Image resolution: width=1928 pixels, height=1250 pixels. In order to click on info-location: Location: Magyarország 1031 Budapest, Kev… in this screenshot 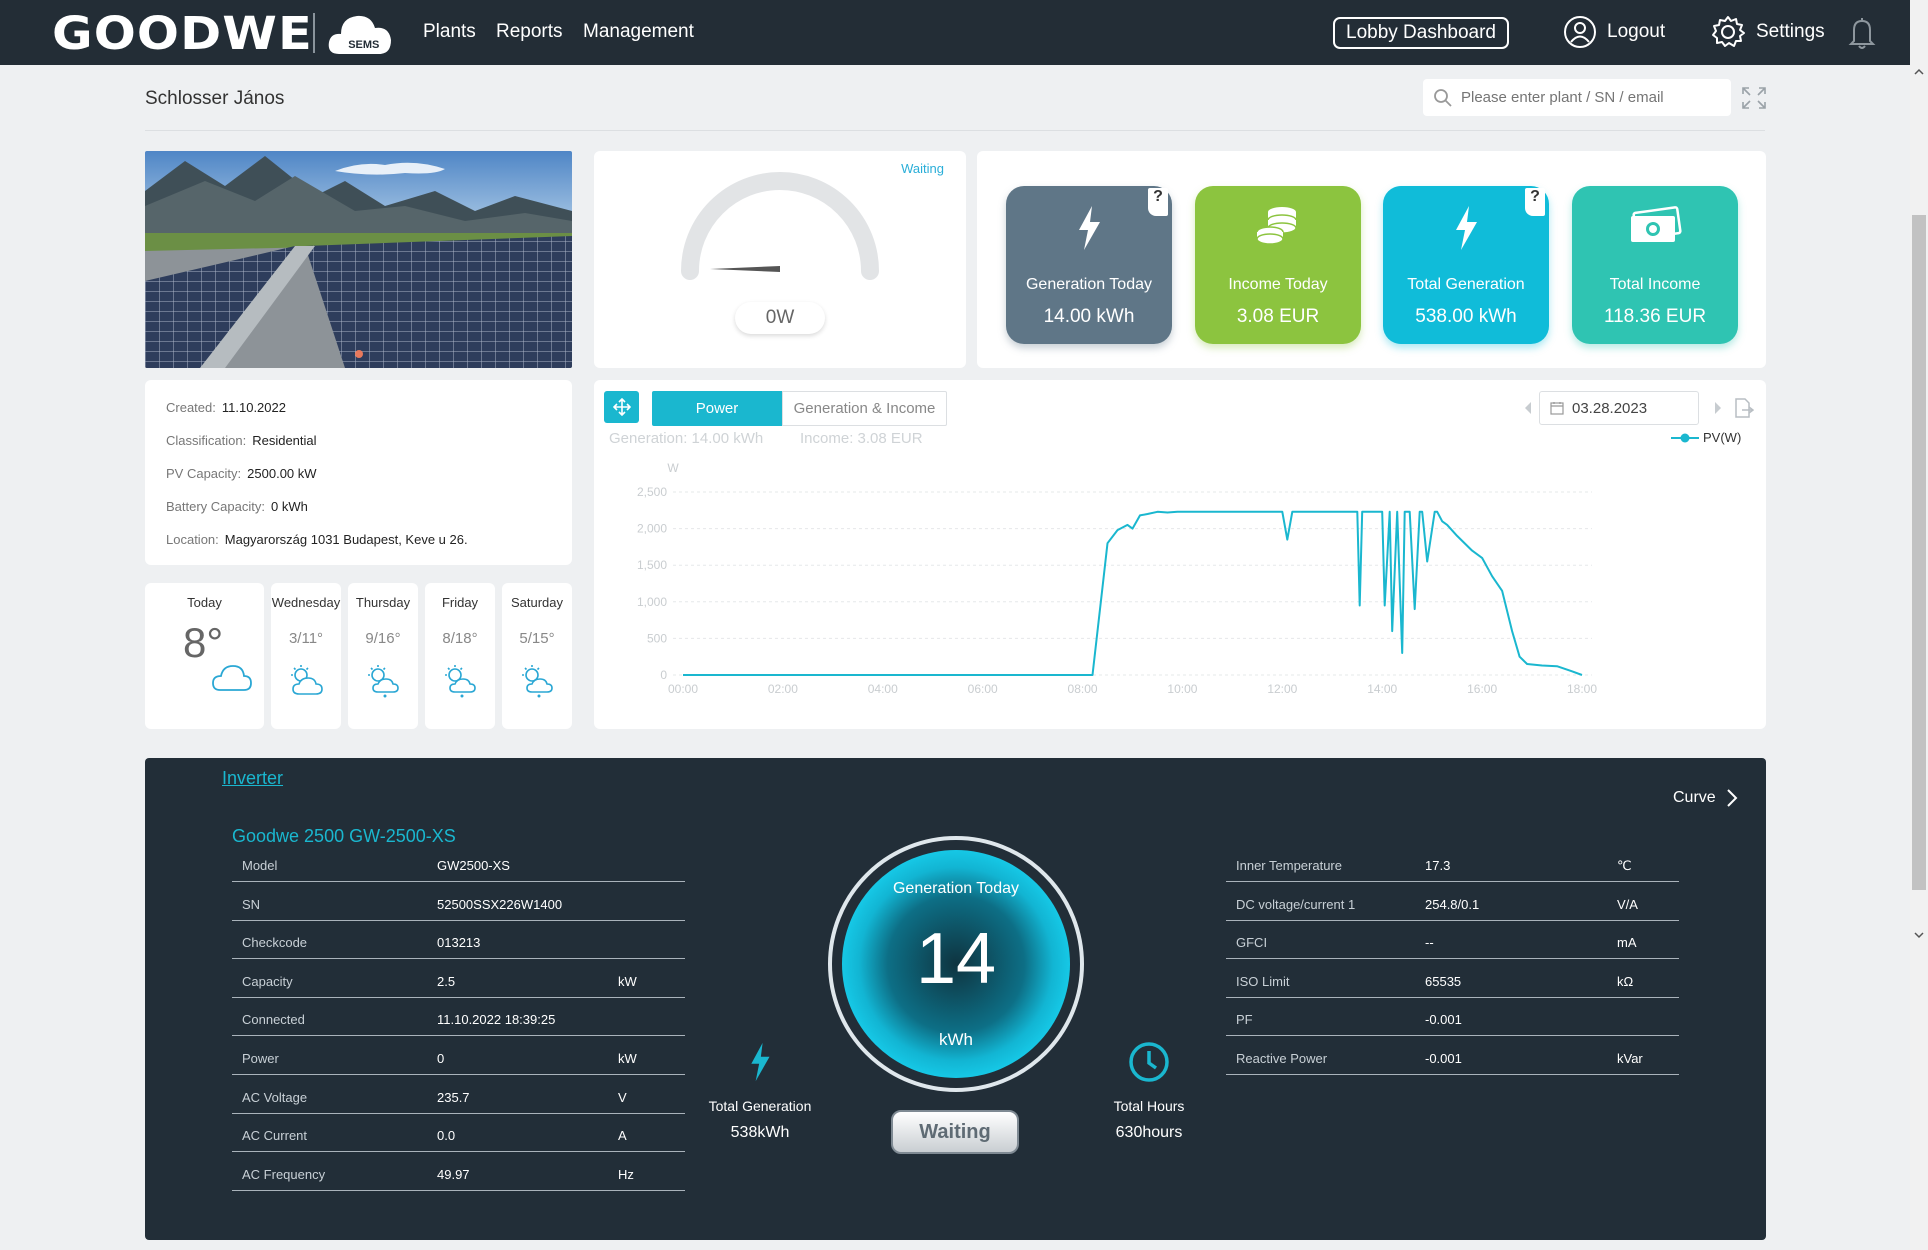, I will do `click(317, 539)`.